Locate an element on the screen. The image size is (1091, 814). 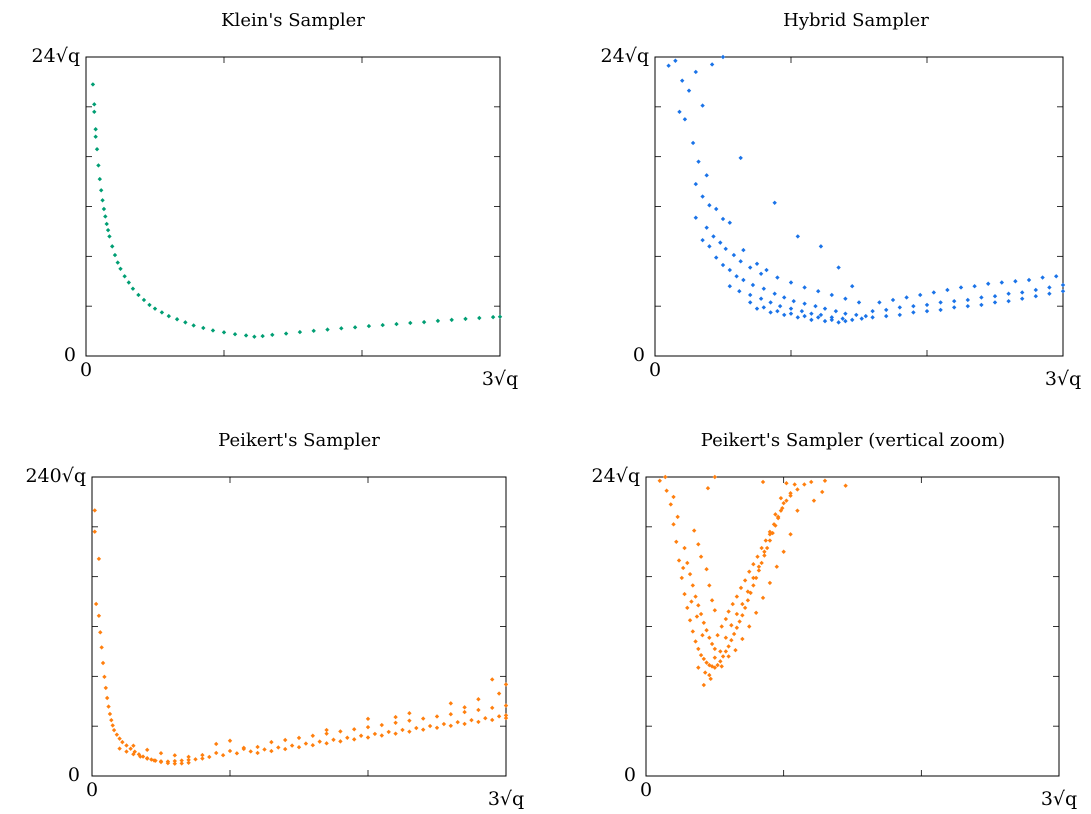
x-max-tick-label: 3√q is located at coordinates (1063, 379).